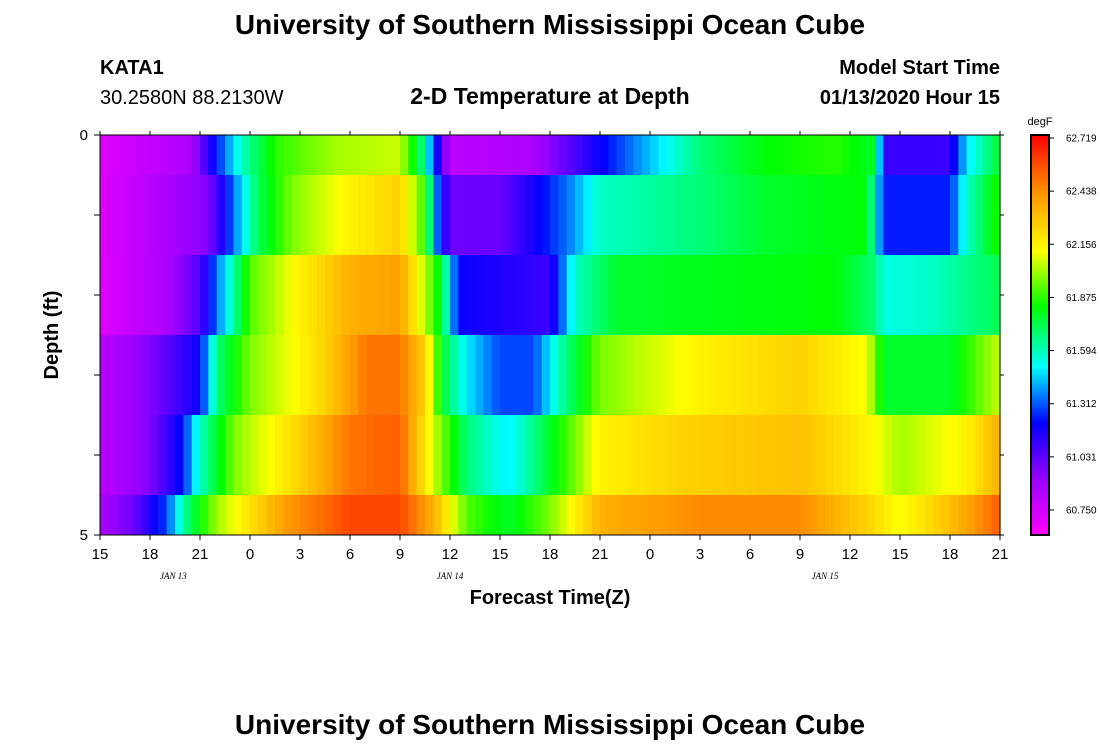 This screenshot has height=750, width=1100. I want to click on y-tick-label: 0, so click(84, 135).